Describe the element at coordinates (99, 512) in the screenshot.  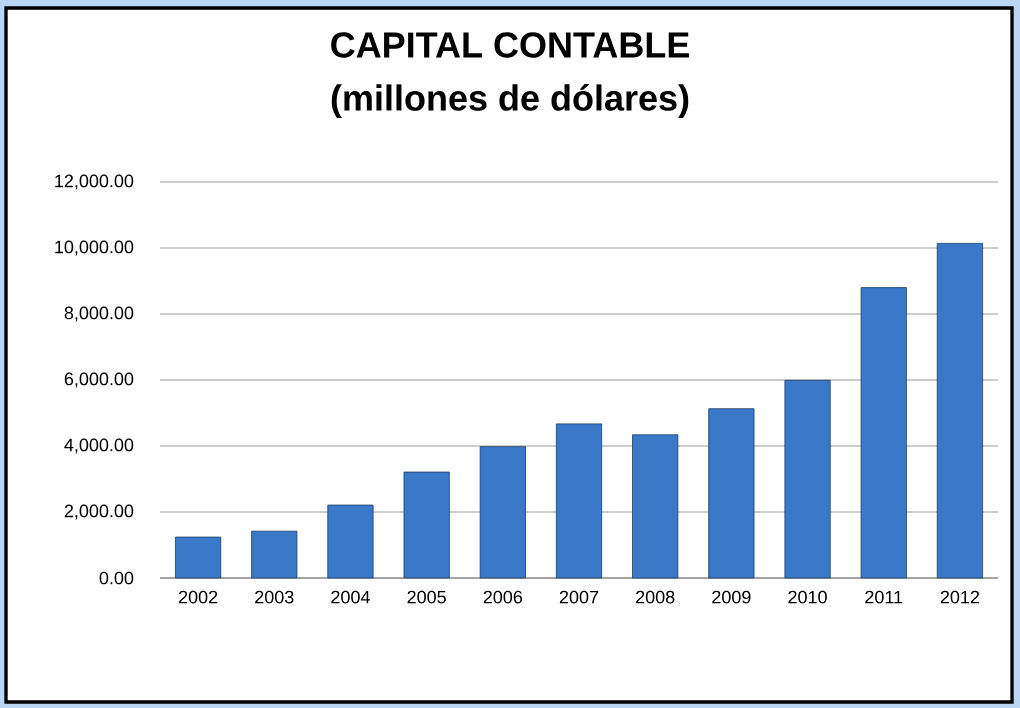
I see `y-tick-label: 2,000.00` at that location.